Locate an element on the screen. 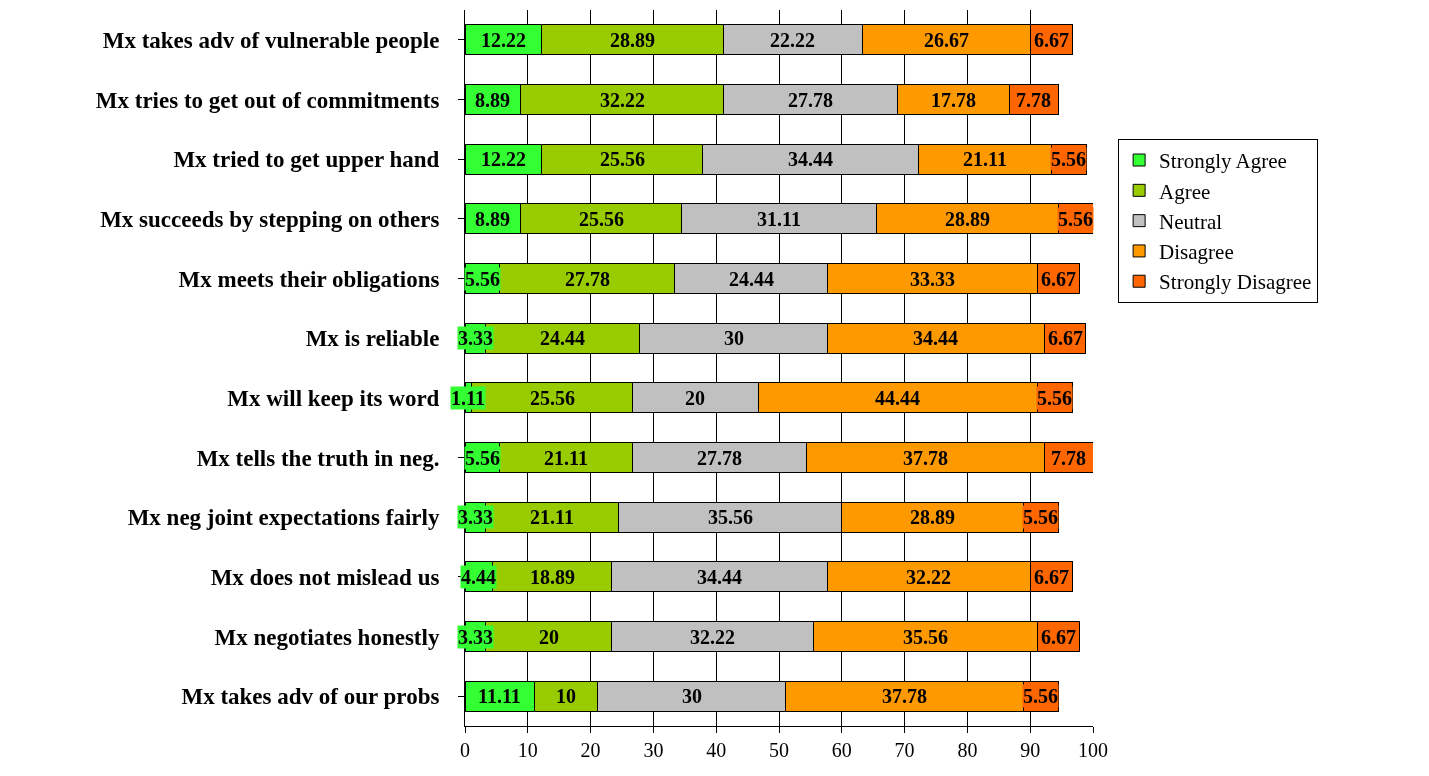 The height and width of the screenshot is (776, 1429). x-tick-label: 100 is located at coordinates (1093, 750).